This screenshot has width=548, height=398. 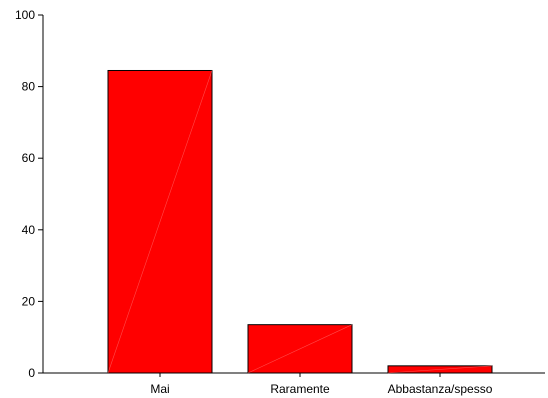 What do you see at coordinates (29, 194) in the screenshot?
I see `y-axis-ticks: 0 20 40 60 80 100` at bounding box center [29, 194].